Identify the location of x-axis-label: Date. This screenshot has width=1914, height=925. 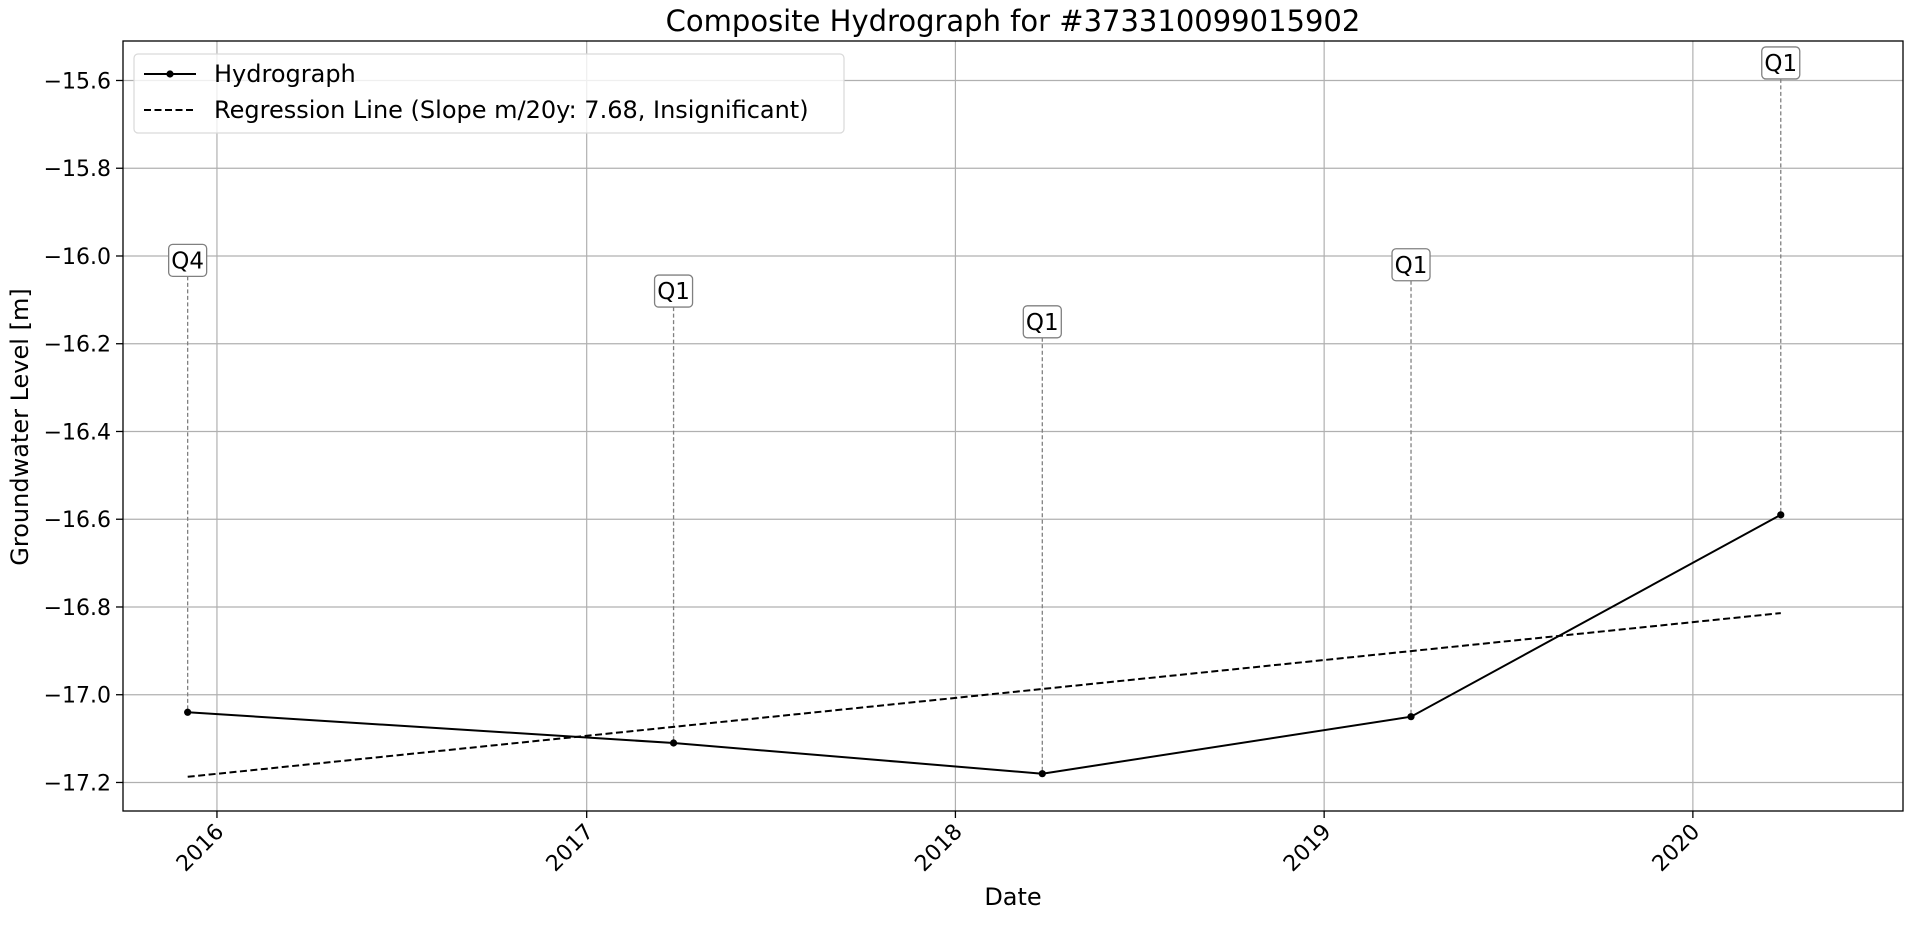
(1012, 897).